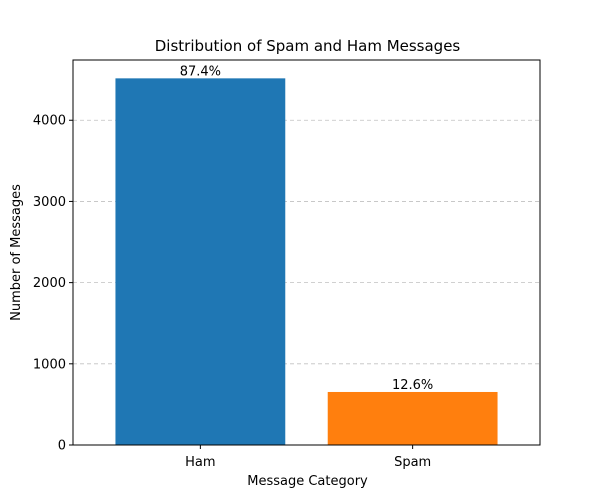  I want to click on x-axis-label: Message Category, so click(307, 481).